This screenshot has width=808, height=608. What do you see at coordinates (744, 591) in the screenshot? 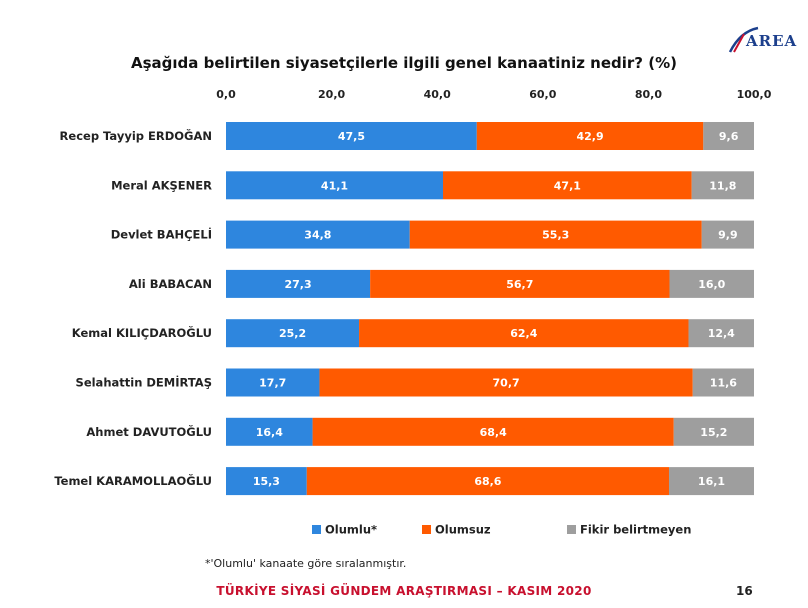
I see `page-number: 16` at bounding box center [744, 591].